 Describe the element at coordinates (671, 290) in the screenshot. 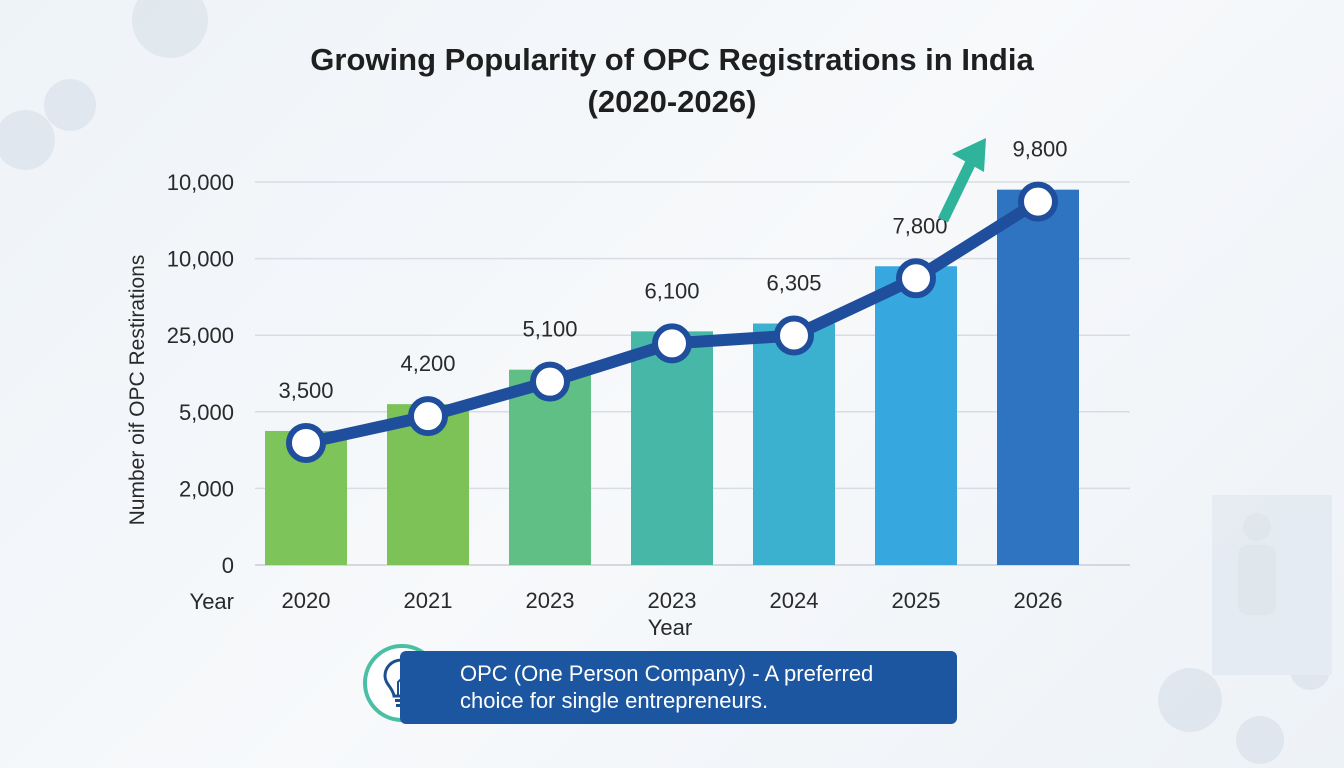

I see `data-label: 6,100` at that location.